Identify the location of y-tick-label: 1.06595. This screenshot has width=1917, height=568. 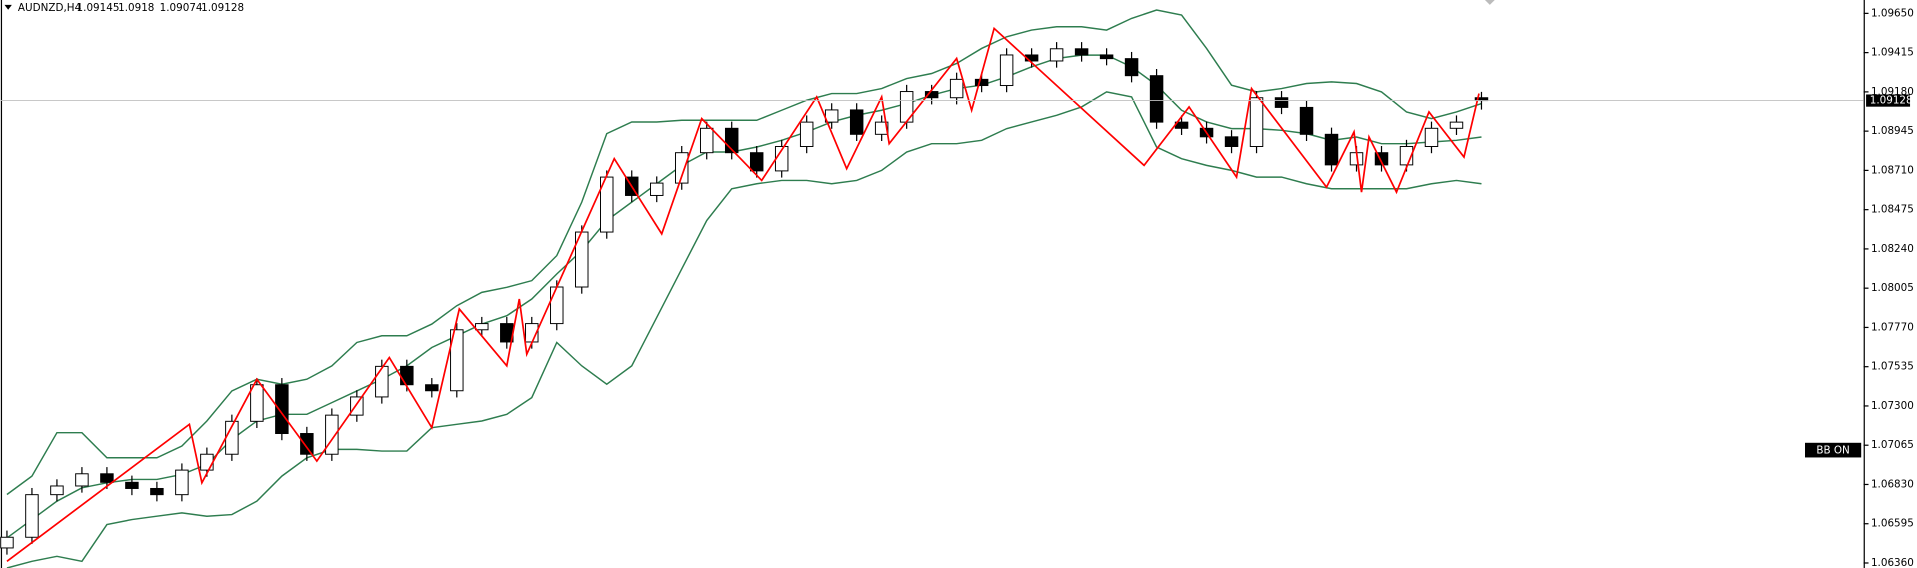
(1892, 524).